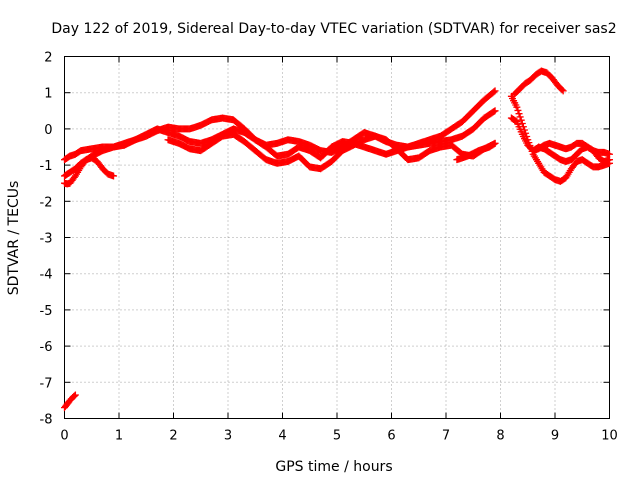  Describe the element at coordinates (337, 436) in the screenshot. I see `x-tick-label: 5` at that location.